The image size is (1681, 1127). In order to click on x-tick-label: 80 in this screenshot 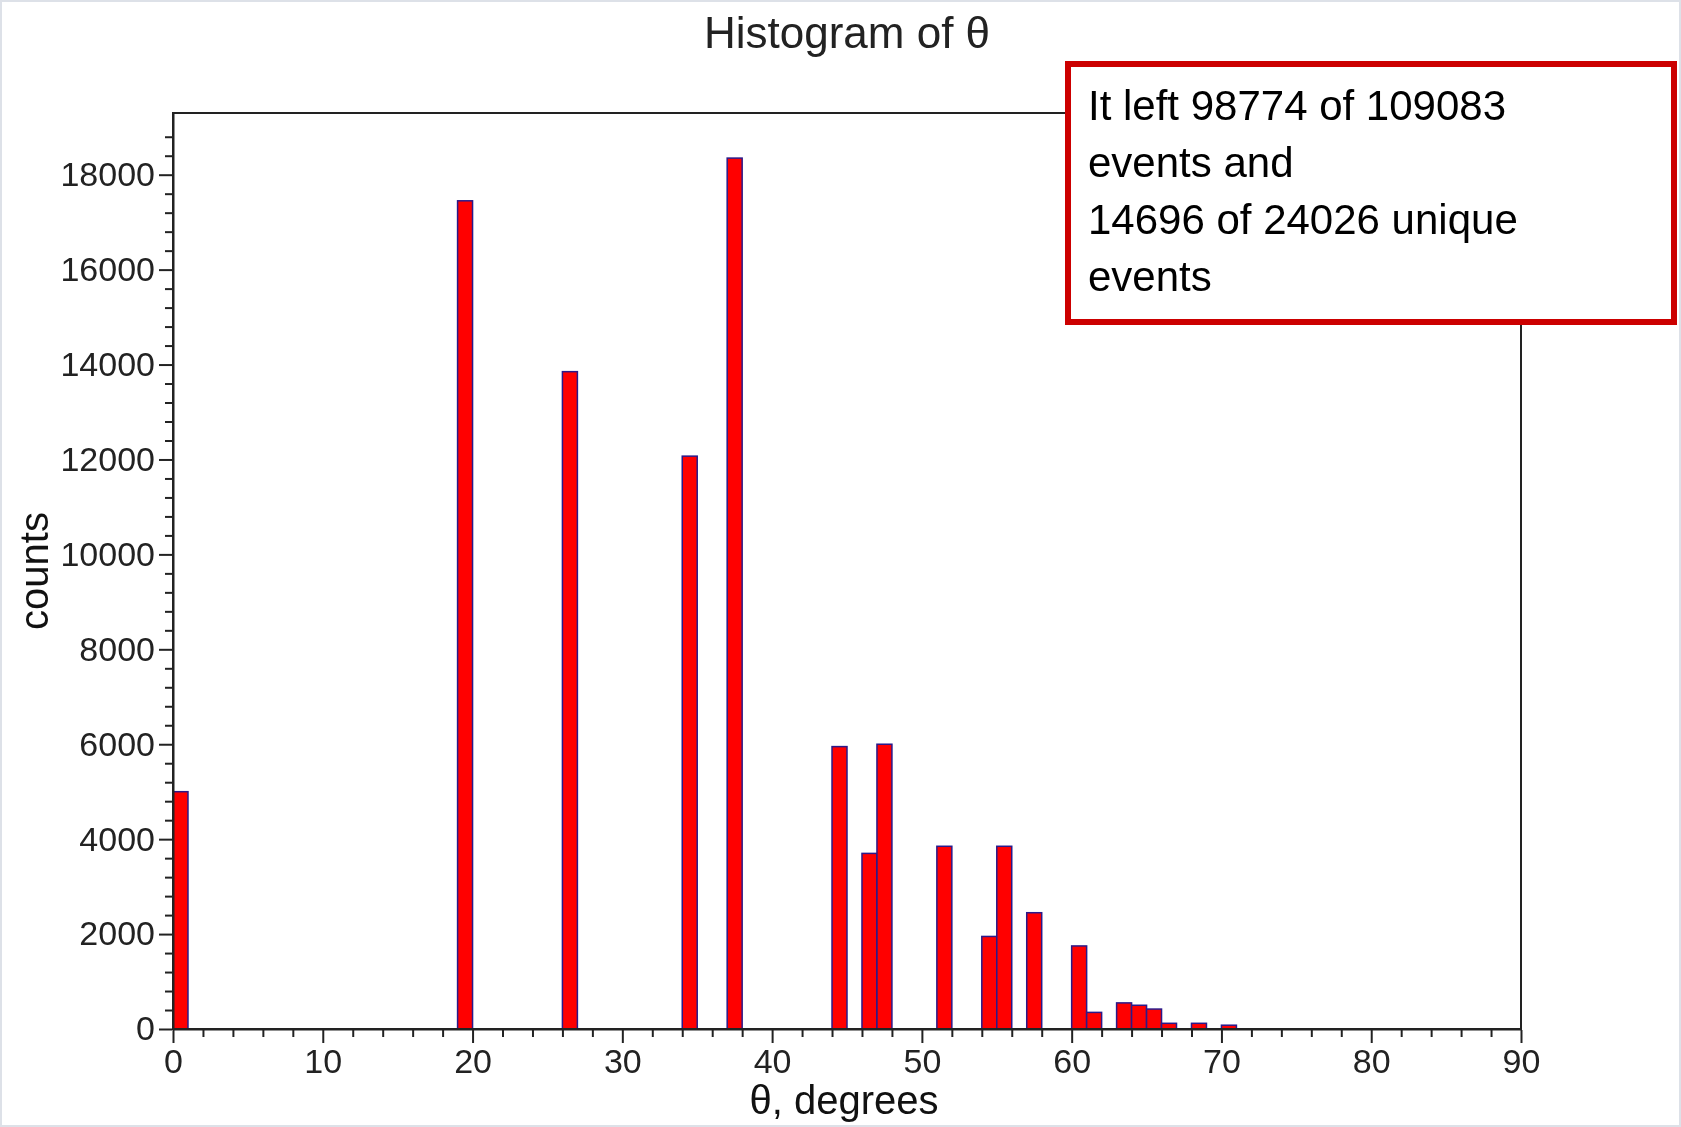, I will do `click(1371, 1061)`.